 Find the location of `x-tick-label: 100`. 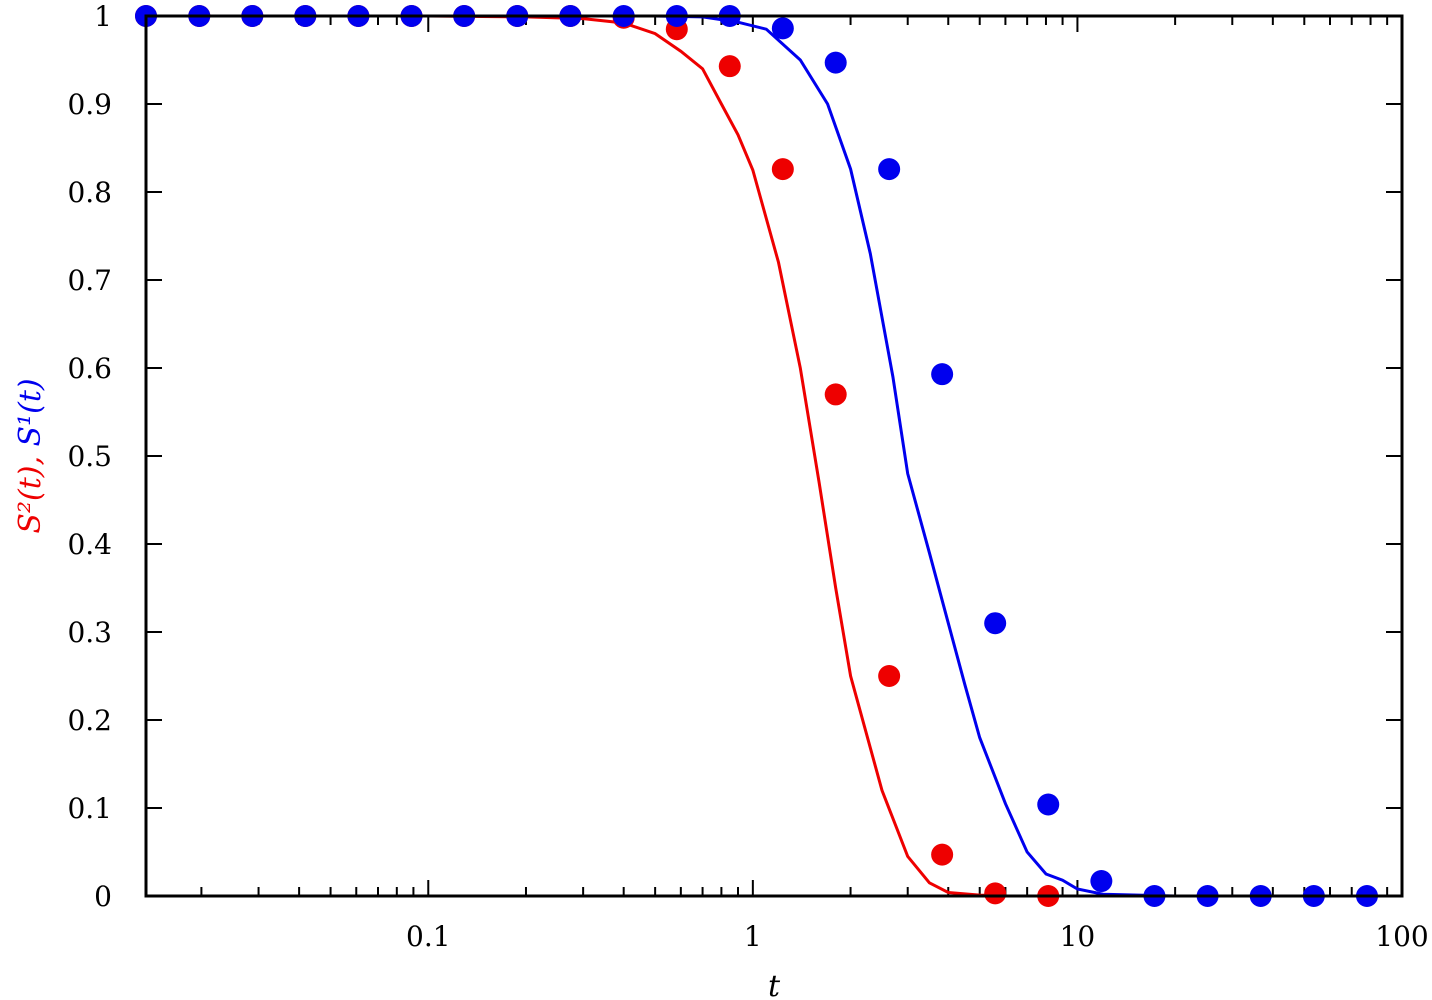

x-tick-label: 100 is located at coordinates (1401, 936).